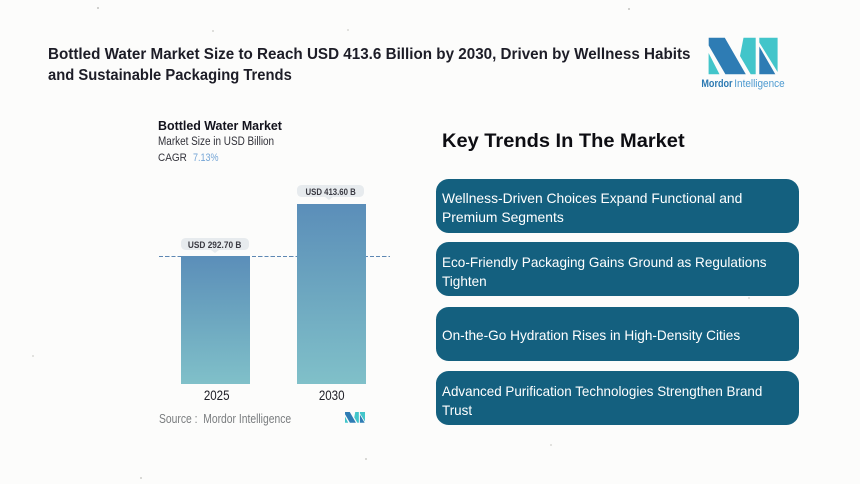 The width and height of the screenshot is (860, 484). What do you see at coordinates (759, 84) in the screenshot?
I see `svg-text: Intelligence` at bounding box center [759, 84].